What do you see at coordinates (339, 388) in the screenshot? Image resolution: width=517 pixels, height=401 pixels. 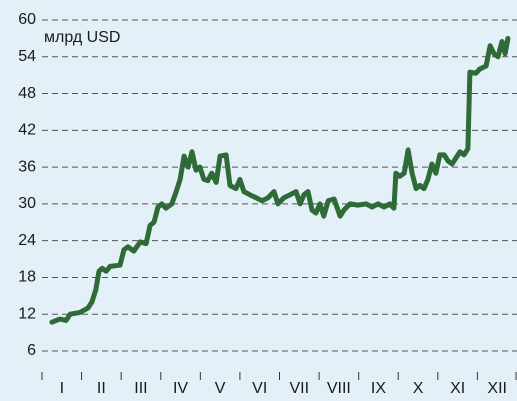 I see `x-tick-label: VIII` at bounding box center [339, 388].